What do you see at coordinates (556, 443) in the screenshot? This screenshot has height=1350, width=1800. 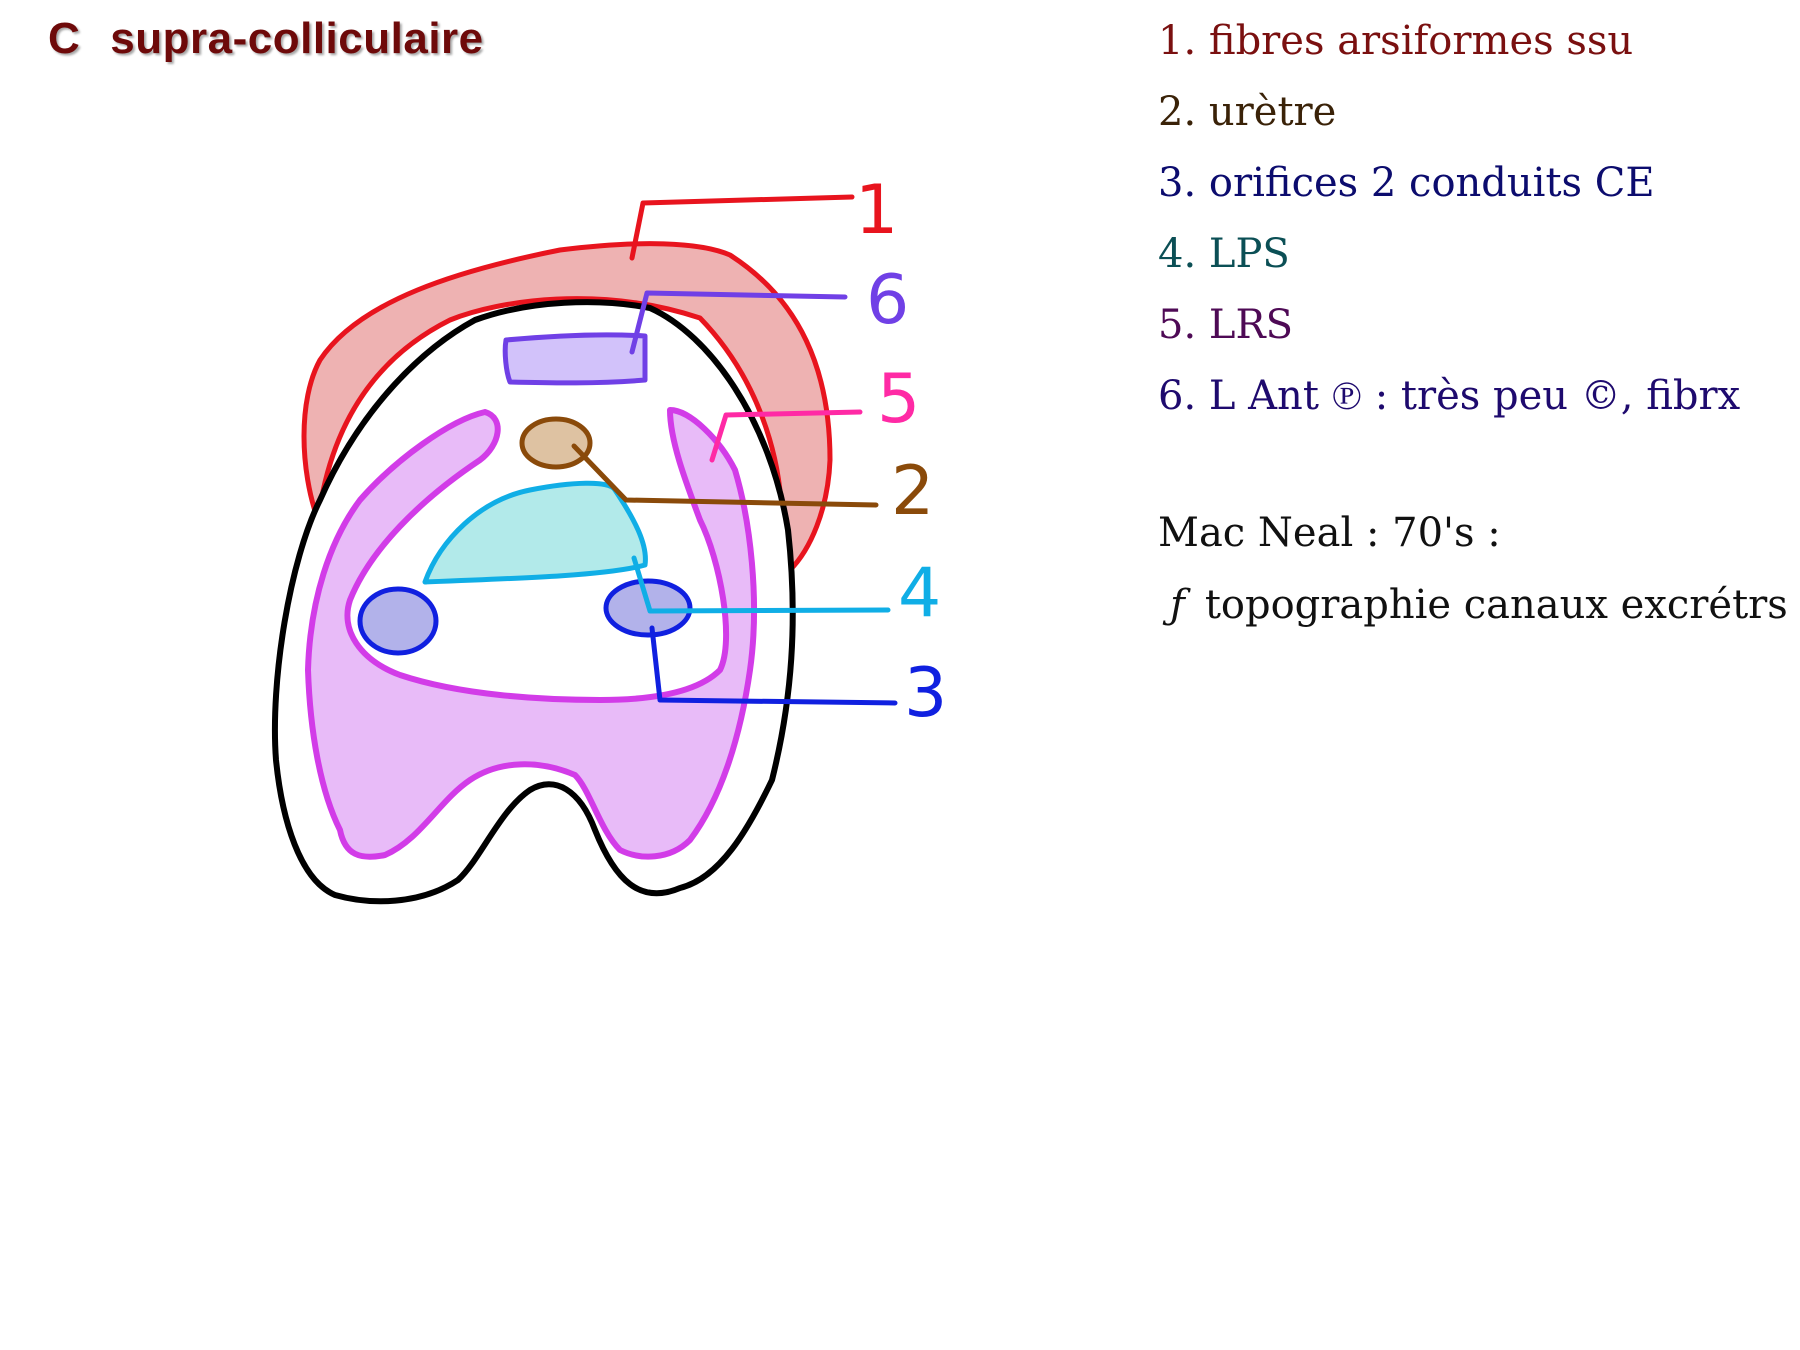 I see `urethra` at bounding box center [556, 443].